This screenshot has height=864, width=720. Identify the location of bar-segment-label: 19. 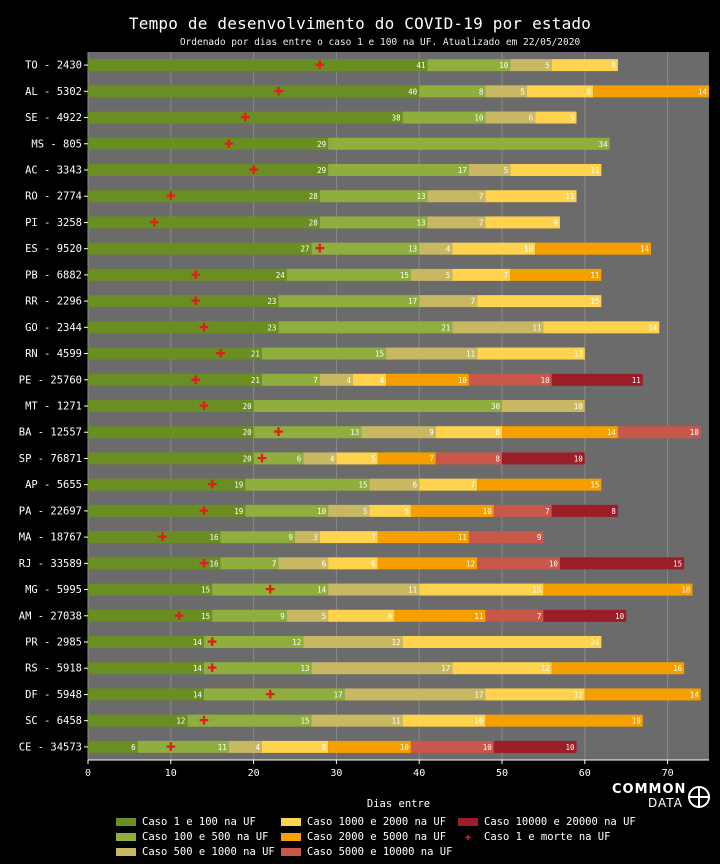
(238, 511).